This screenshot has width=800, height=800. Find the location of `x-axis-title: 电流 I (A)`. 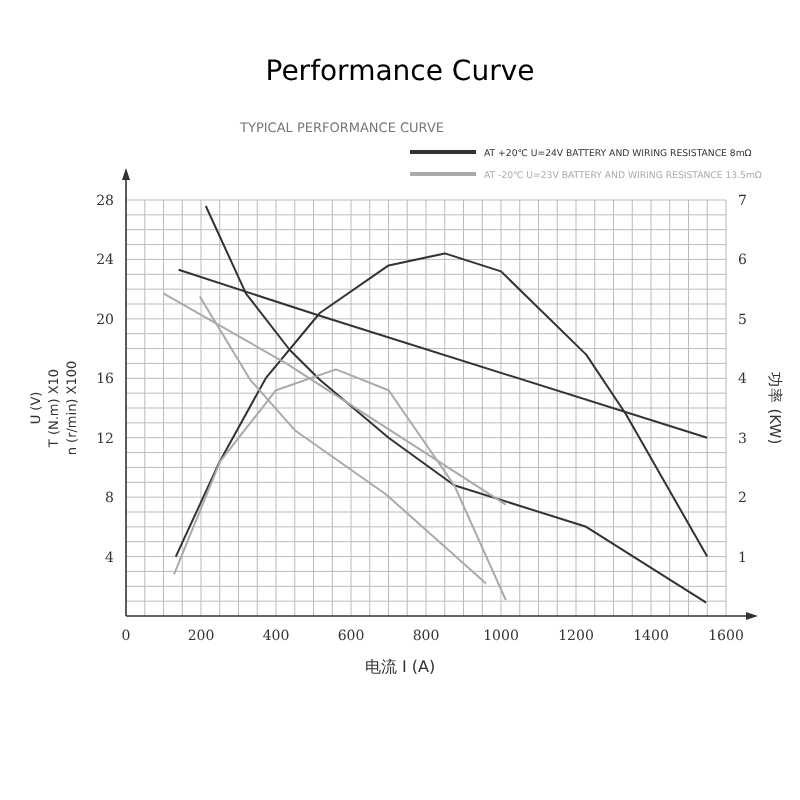

x-axis-title: 电流 I (A) is located at coordinates (400, 667).